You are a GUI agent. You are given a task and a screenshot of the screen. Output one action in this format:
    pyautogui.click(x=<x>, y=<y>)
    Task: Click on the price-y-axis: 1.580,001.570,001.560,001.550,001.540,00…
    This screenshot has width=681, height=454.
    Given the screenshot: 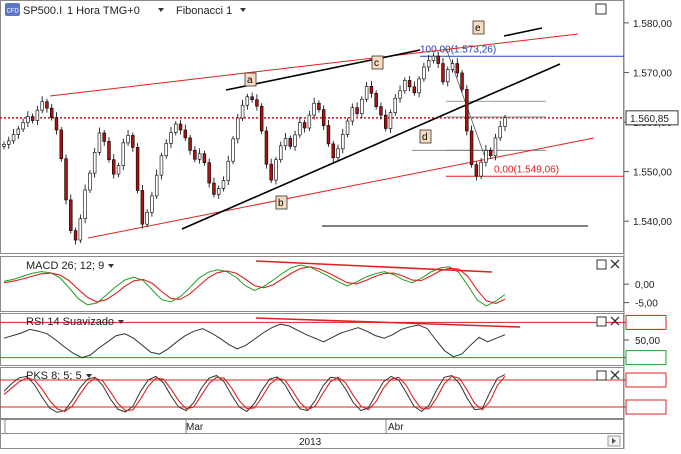 What is the action you would take?
    pyautogui.click(x=651, y=123)
    